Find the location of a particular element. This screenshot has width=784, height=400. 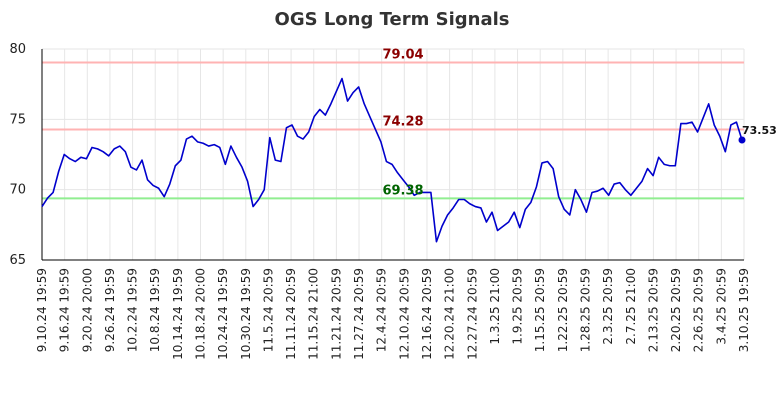

x-tick-label: 12.16.24 20:59 is located at coordinates (427, 314).